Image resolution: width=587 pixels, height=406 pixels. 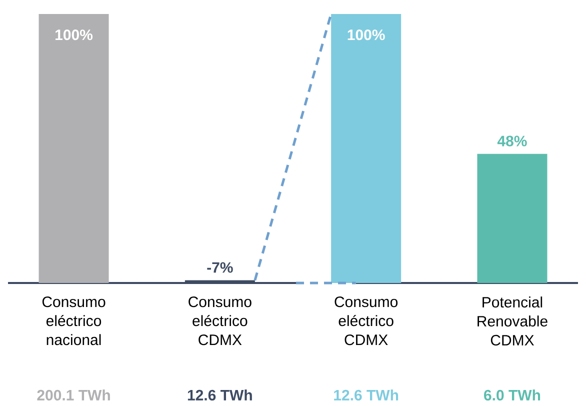 I want to click on x-tick-label: Potencial Renovable CDMX, so click(x=513, y=321).